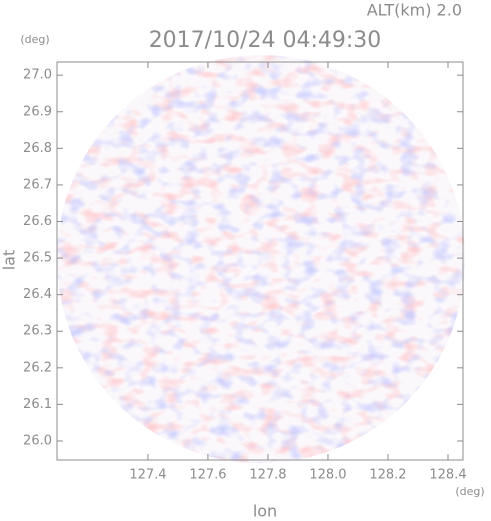 Image resolution: width=491 pixels, height=521 pixels. Describe the element at coordinates (414, 10) in the screenshot. I see `altitude: ALT(km) 2.0` at that location.